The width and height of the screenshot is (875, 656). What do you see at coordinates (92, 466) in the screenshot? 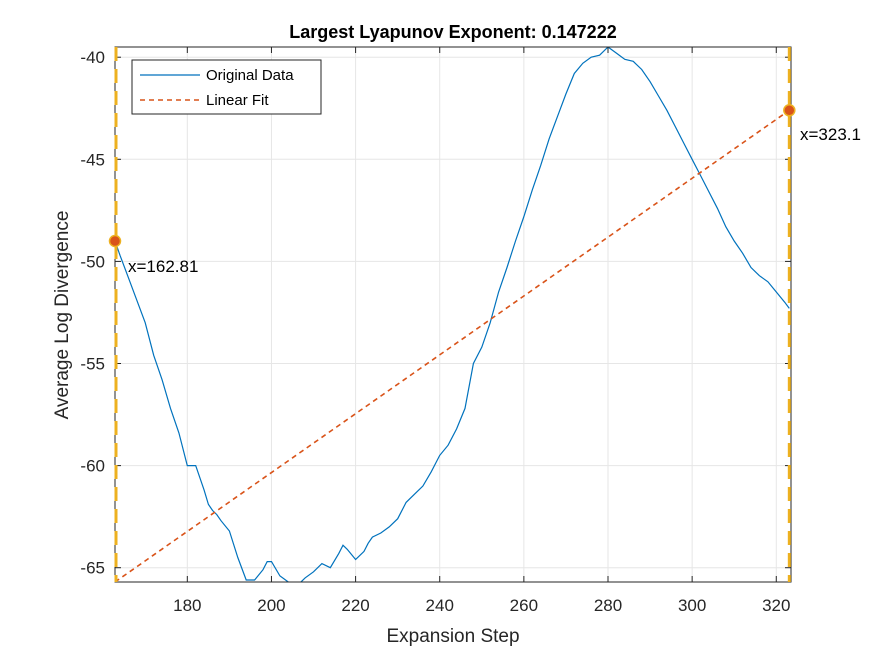
I see `y-tick-label: -60` at bounding box center [92, 466].